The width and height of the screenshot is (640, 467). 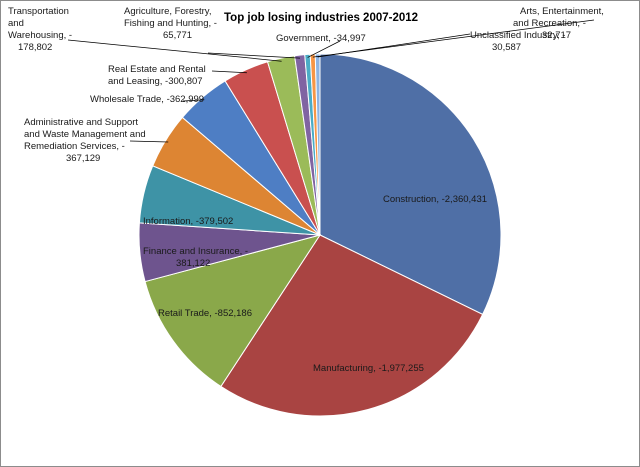 What do you see at coordinates (147, 99) in the screenshot?
I see `label-wholesale-trade: Wholesale Trade, -362,999` at bounding box center [147, 99].